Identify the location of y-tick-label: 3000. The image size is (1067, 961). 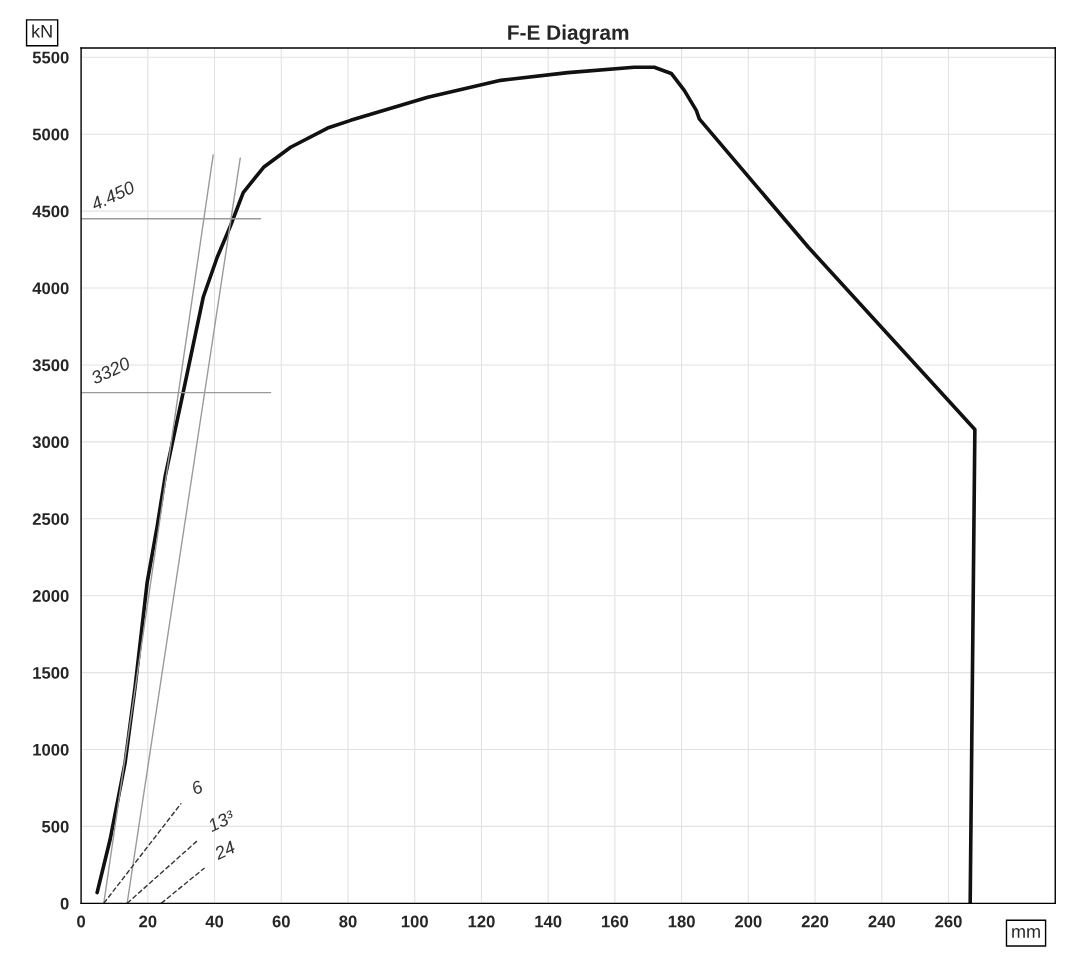
(50, 442).